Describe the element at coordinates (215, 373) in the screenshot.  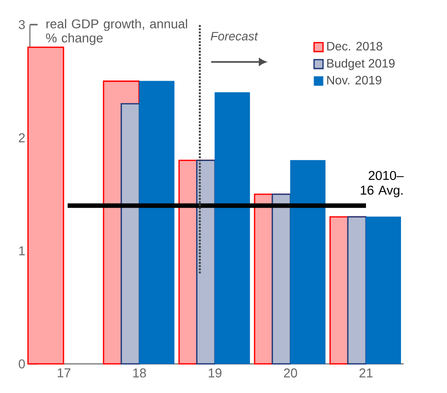
I see `x-tick-label: 19` at that location.